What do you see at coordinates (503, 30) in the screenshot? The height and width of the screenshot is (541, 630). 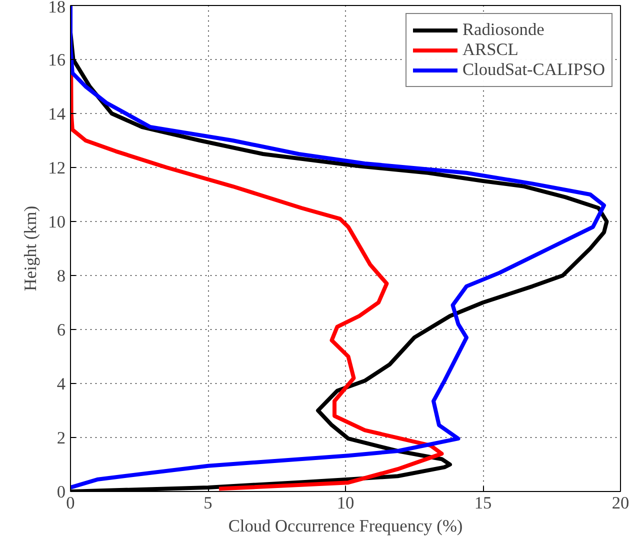 I see `legend-label: Radiosonde` at bounding box center [503, 30].